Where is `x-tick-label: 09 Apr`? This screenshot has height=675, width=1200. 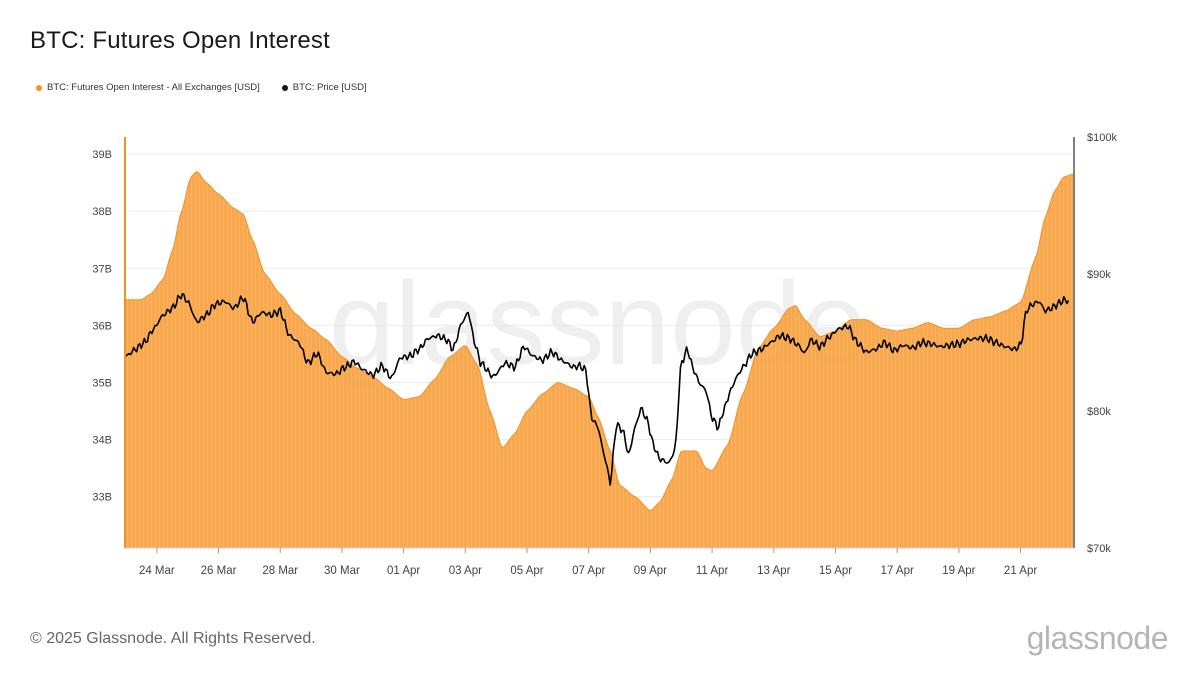 x-tick-label: 09 Apr is located at coordinates (650, 571).